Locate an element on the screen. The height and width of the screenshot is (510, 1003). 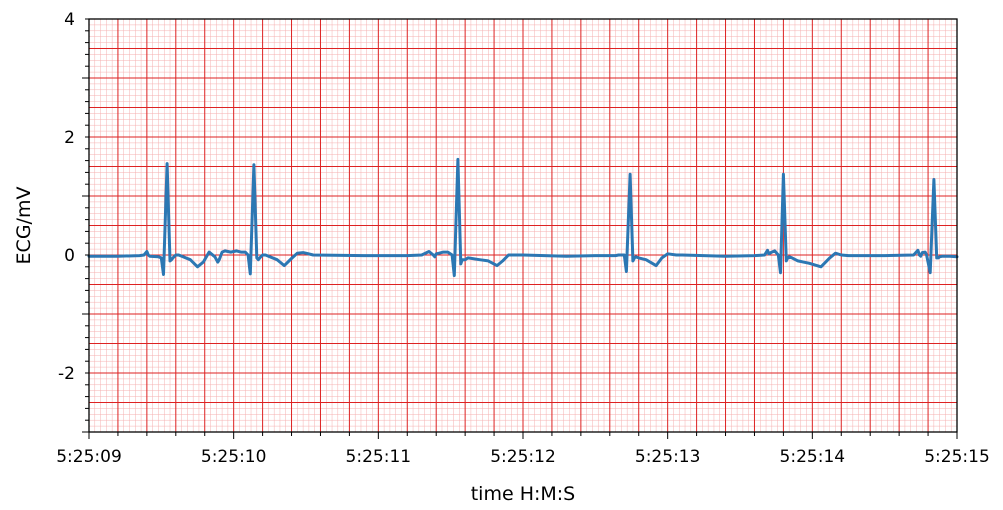
x-tick-label: 5:25:15 is located at coordinates (957, 457).